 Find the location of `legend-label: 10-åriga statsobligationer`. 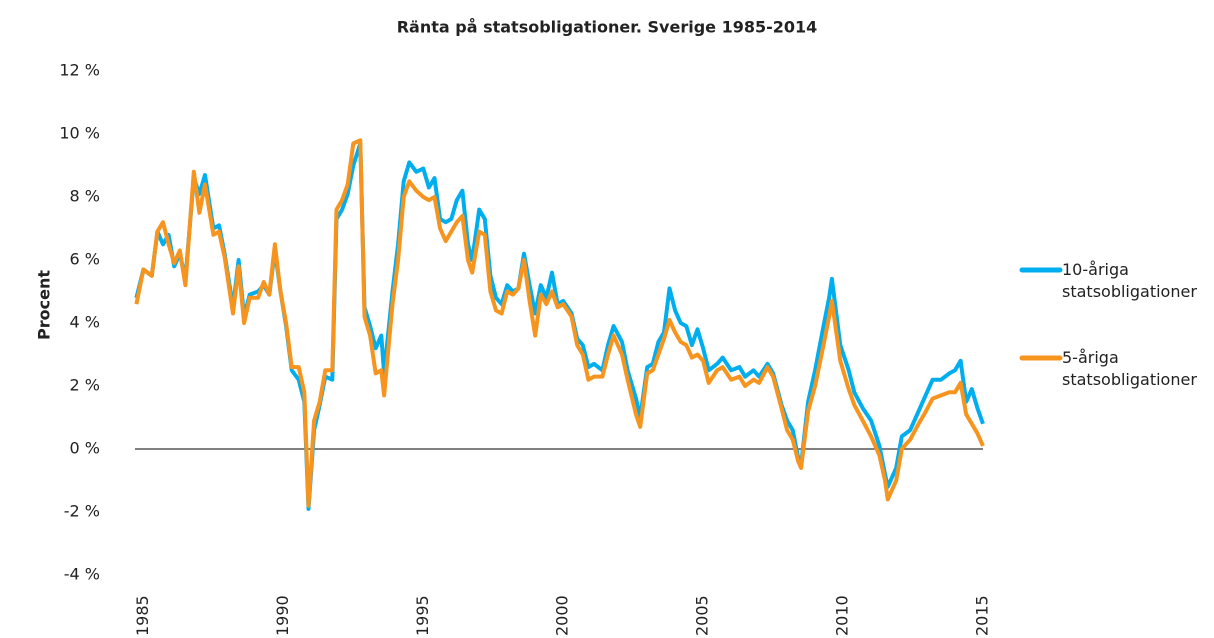

legend-label: 10-åriga statsobligationer is located at coordinates (1129, 280).